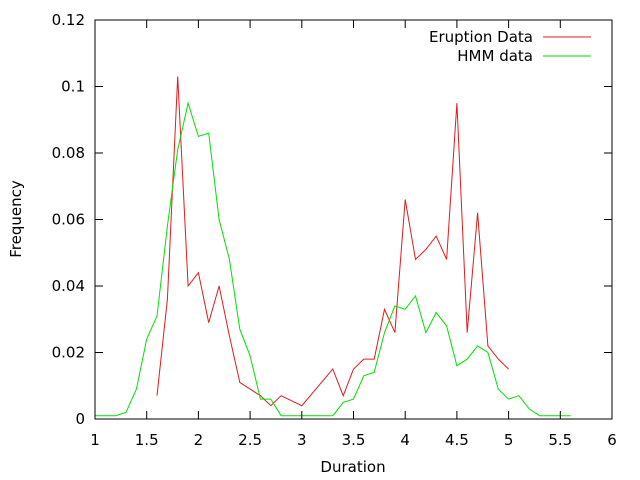  I want to click on y-tick-label: 0.12, so click(68, 20).